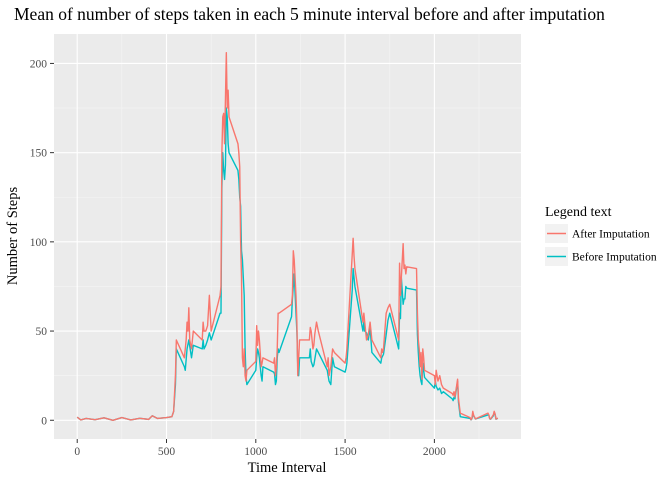 This screenshot has height=480, width=672. I want to click on legend-title: Legend text, so click(578, 212).